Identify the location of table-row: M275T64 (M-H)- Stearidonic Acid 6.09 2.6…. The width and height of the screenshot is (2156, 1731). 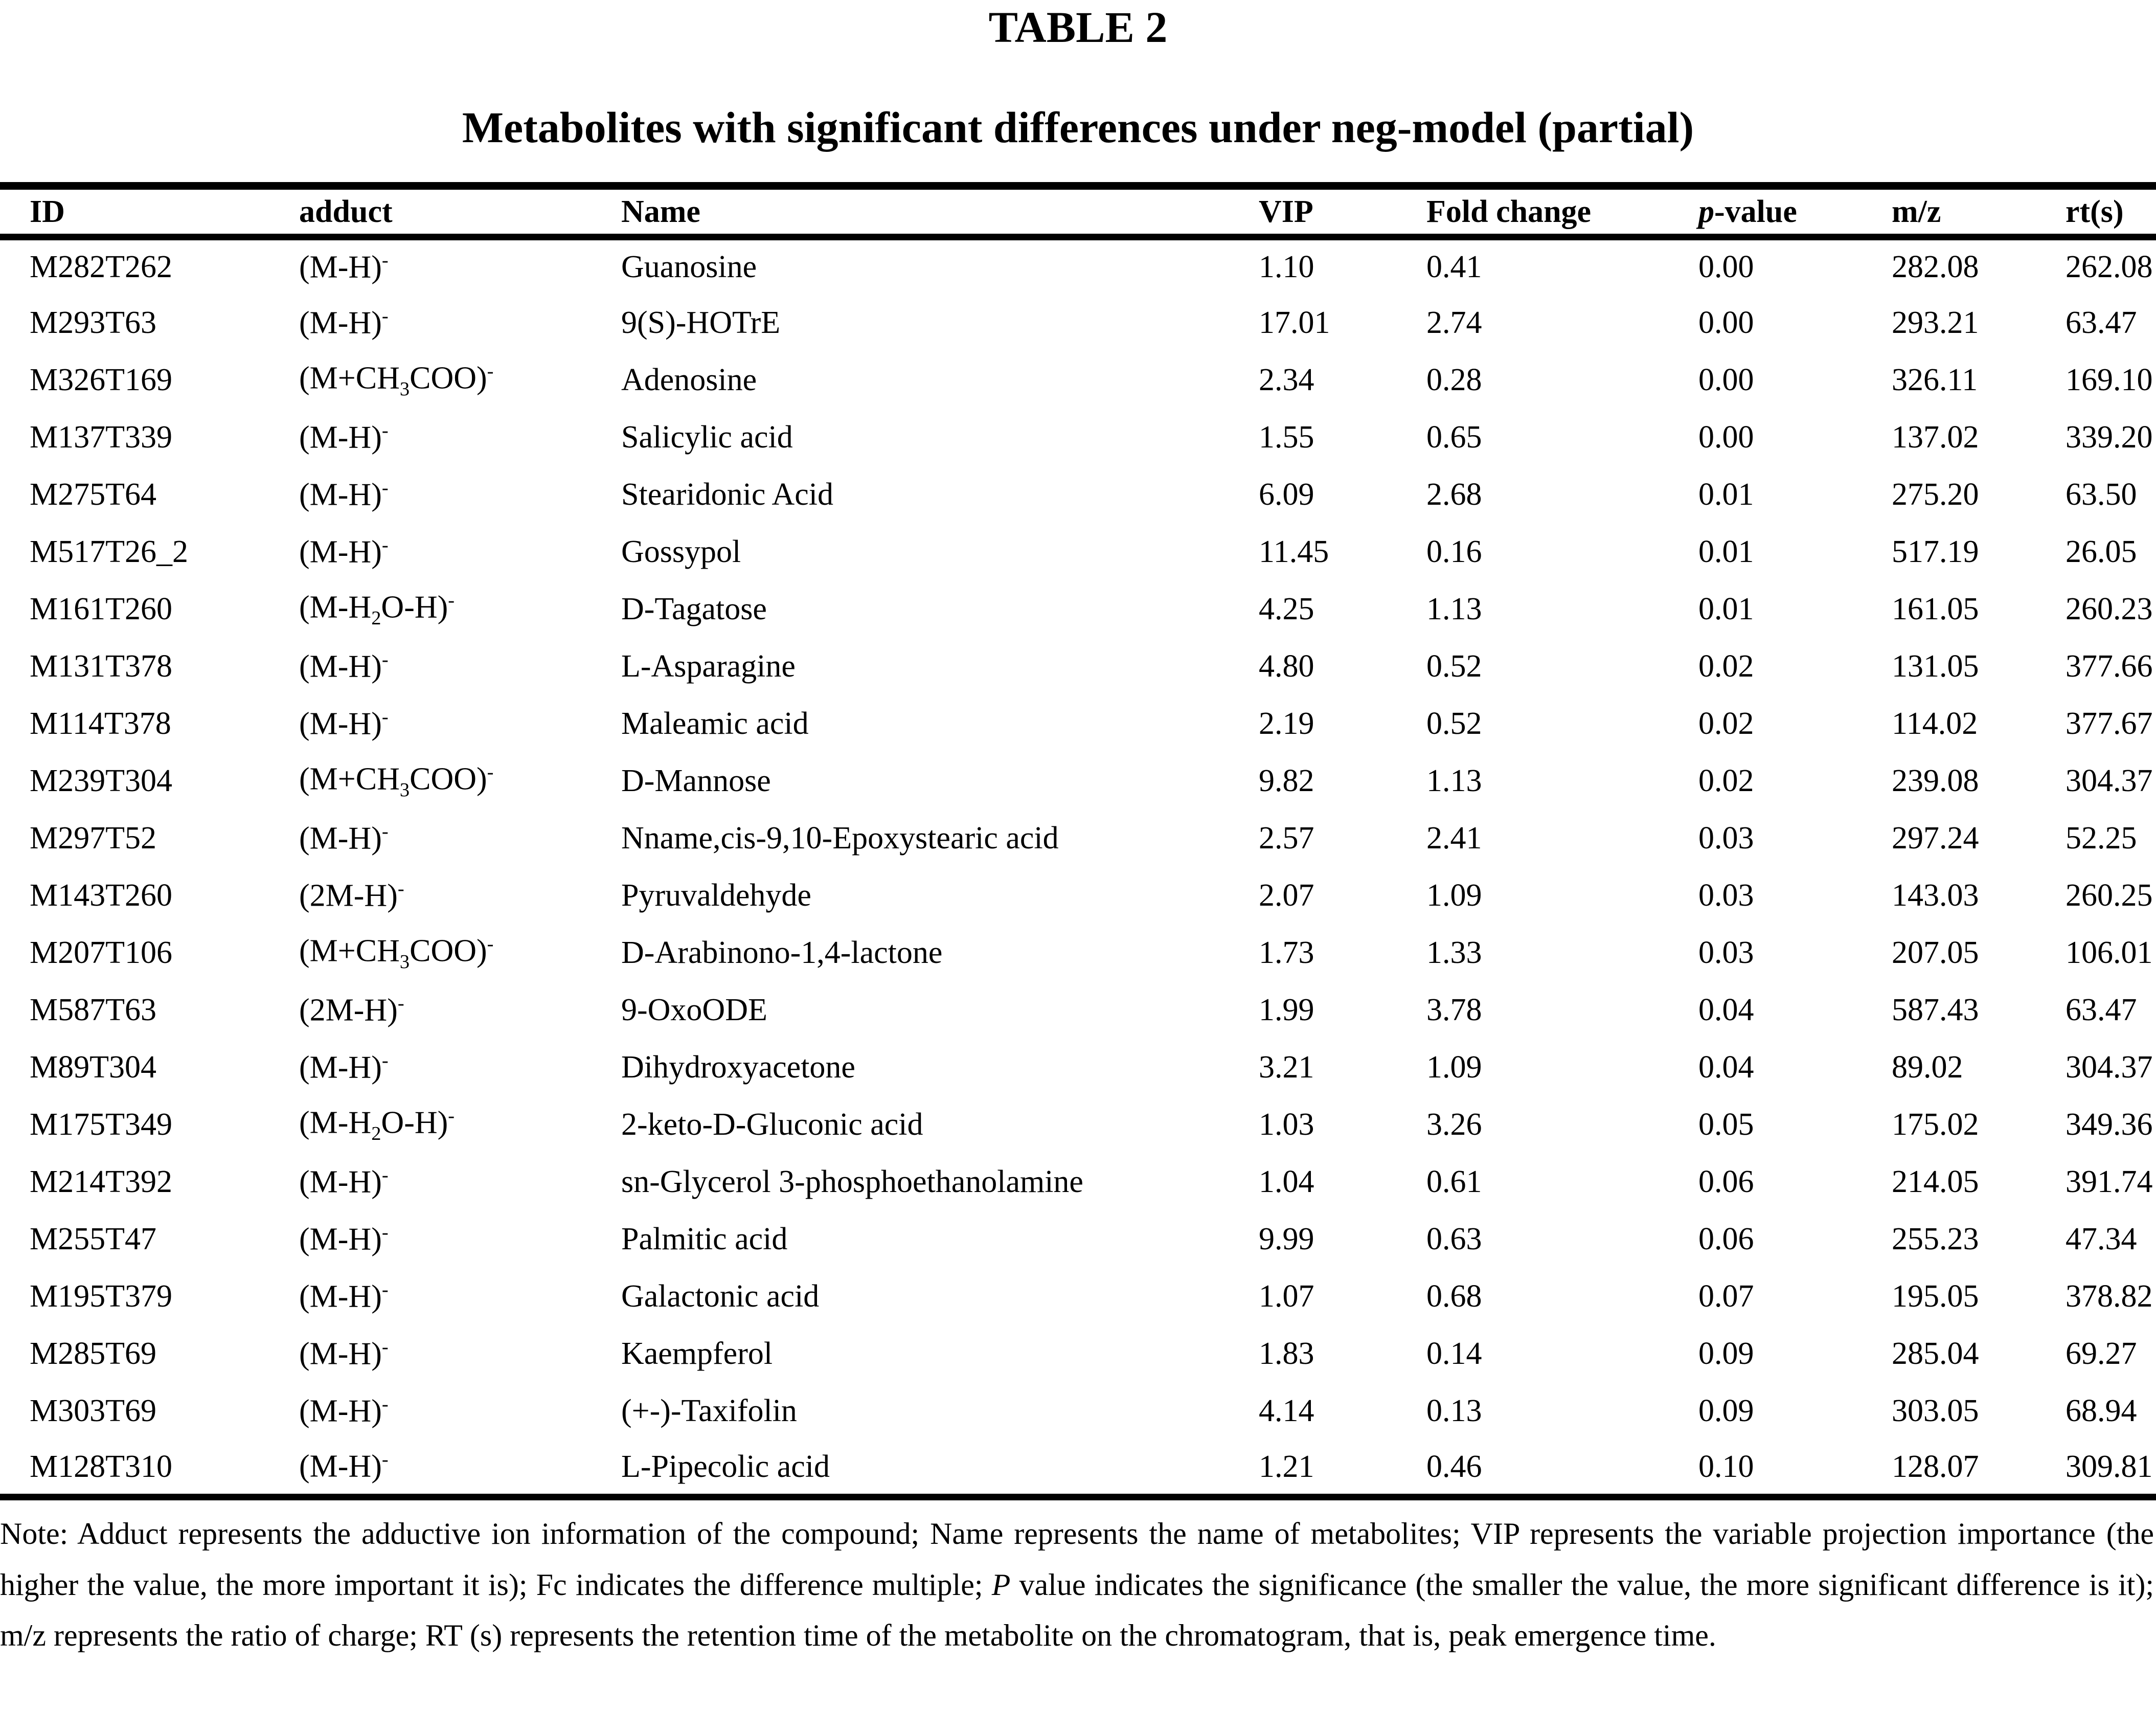
(1078, 495).